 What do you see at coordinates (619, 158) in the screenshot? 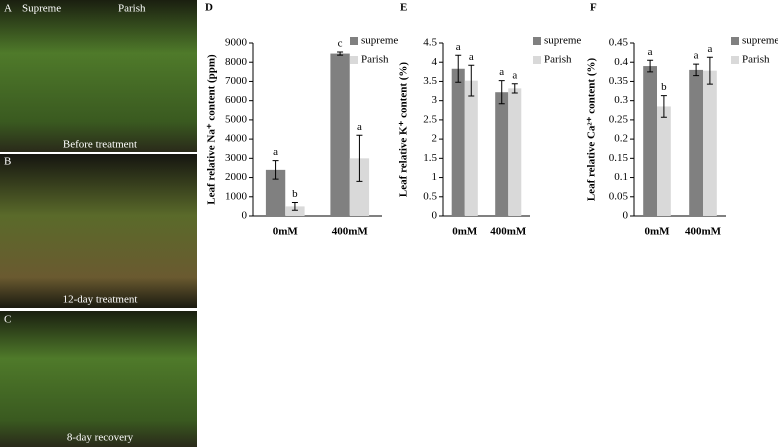
I see `y-tick-label: 0.15` at bounding box center [619, 158].